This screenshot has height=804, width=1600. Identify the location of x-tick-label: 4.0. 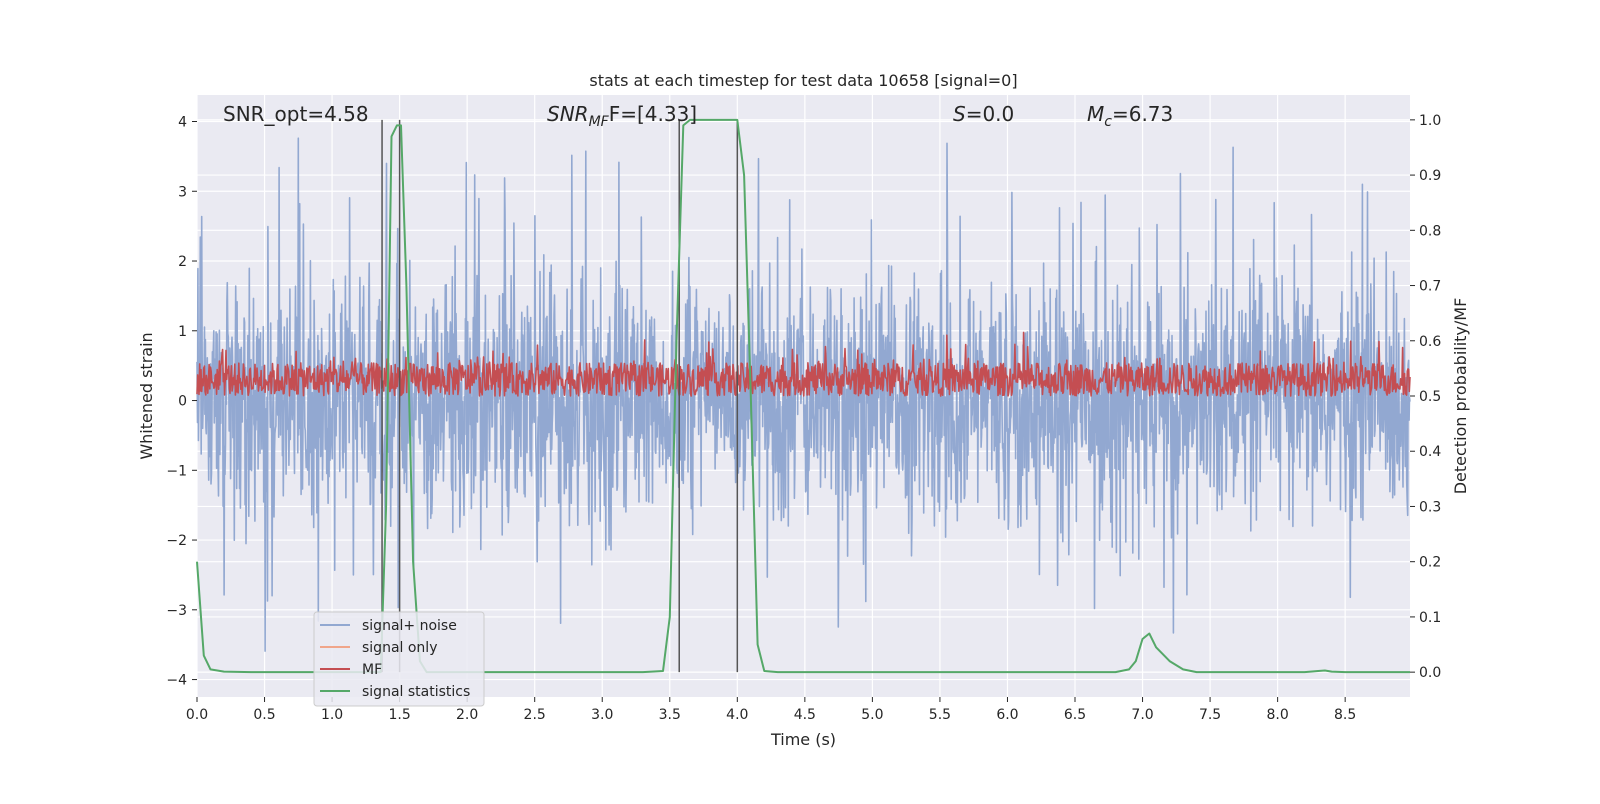
(737, 715).